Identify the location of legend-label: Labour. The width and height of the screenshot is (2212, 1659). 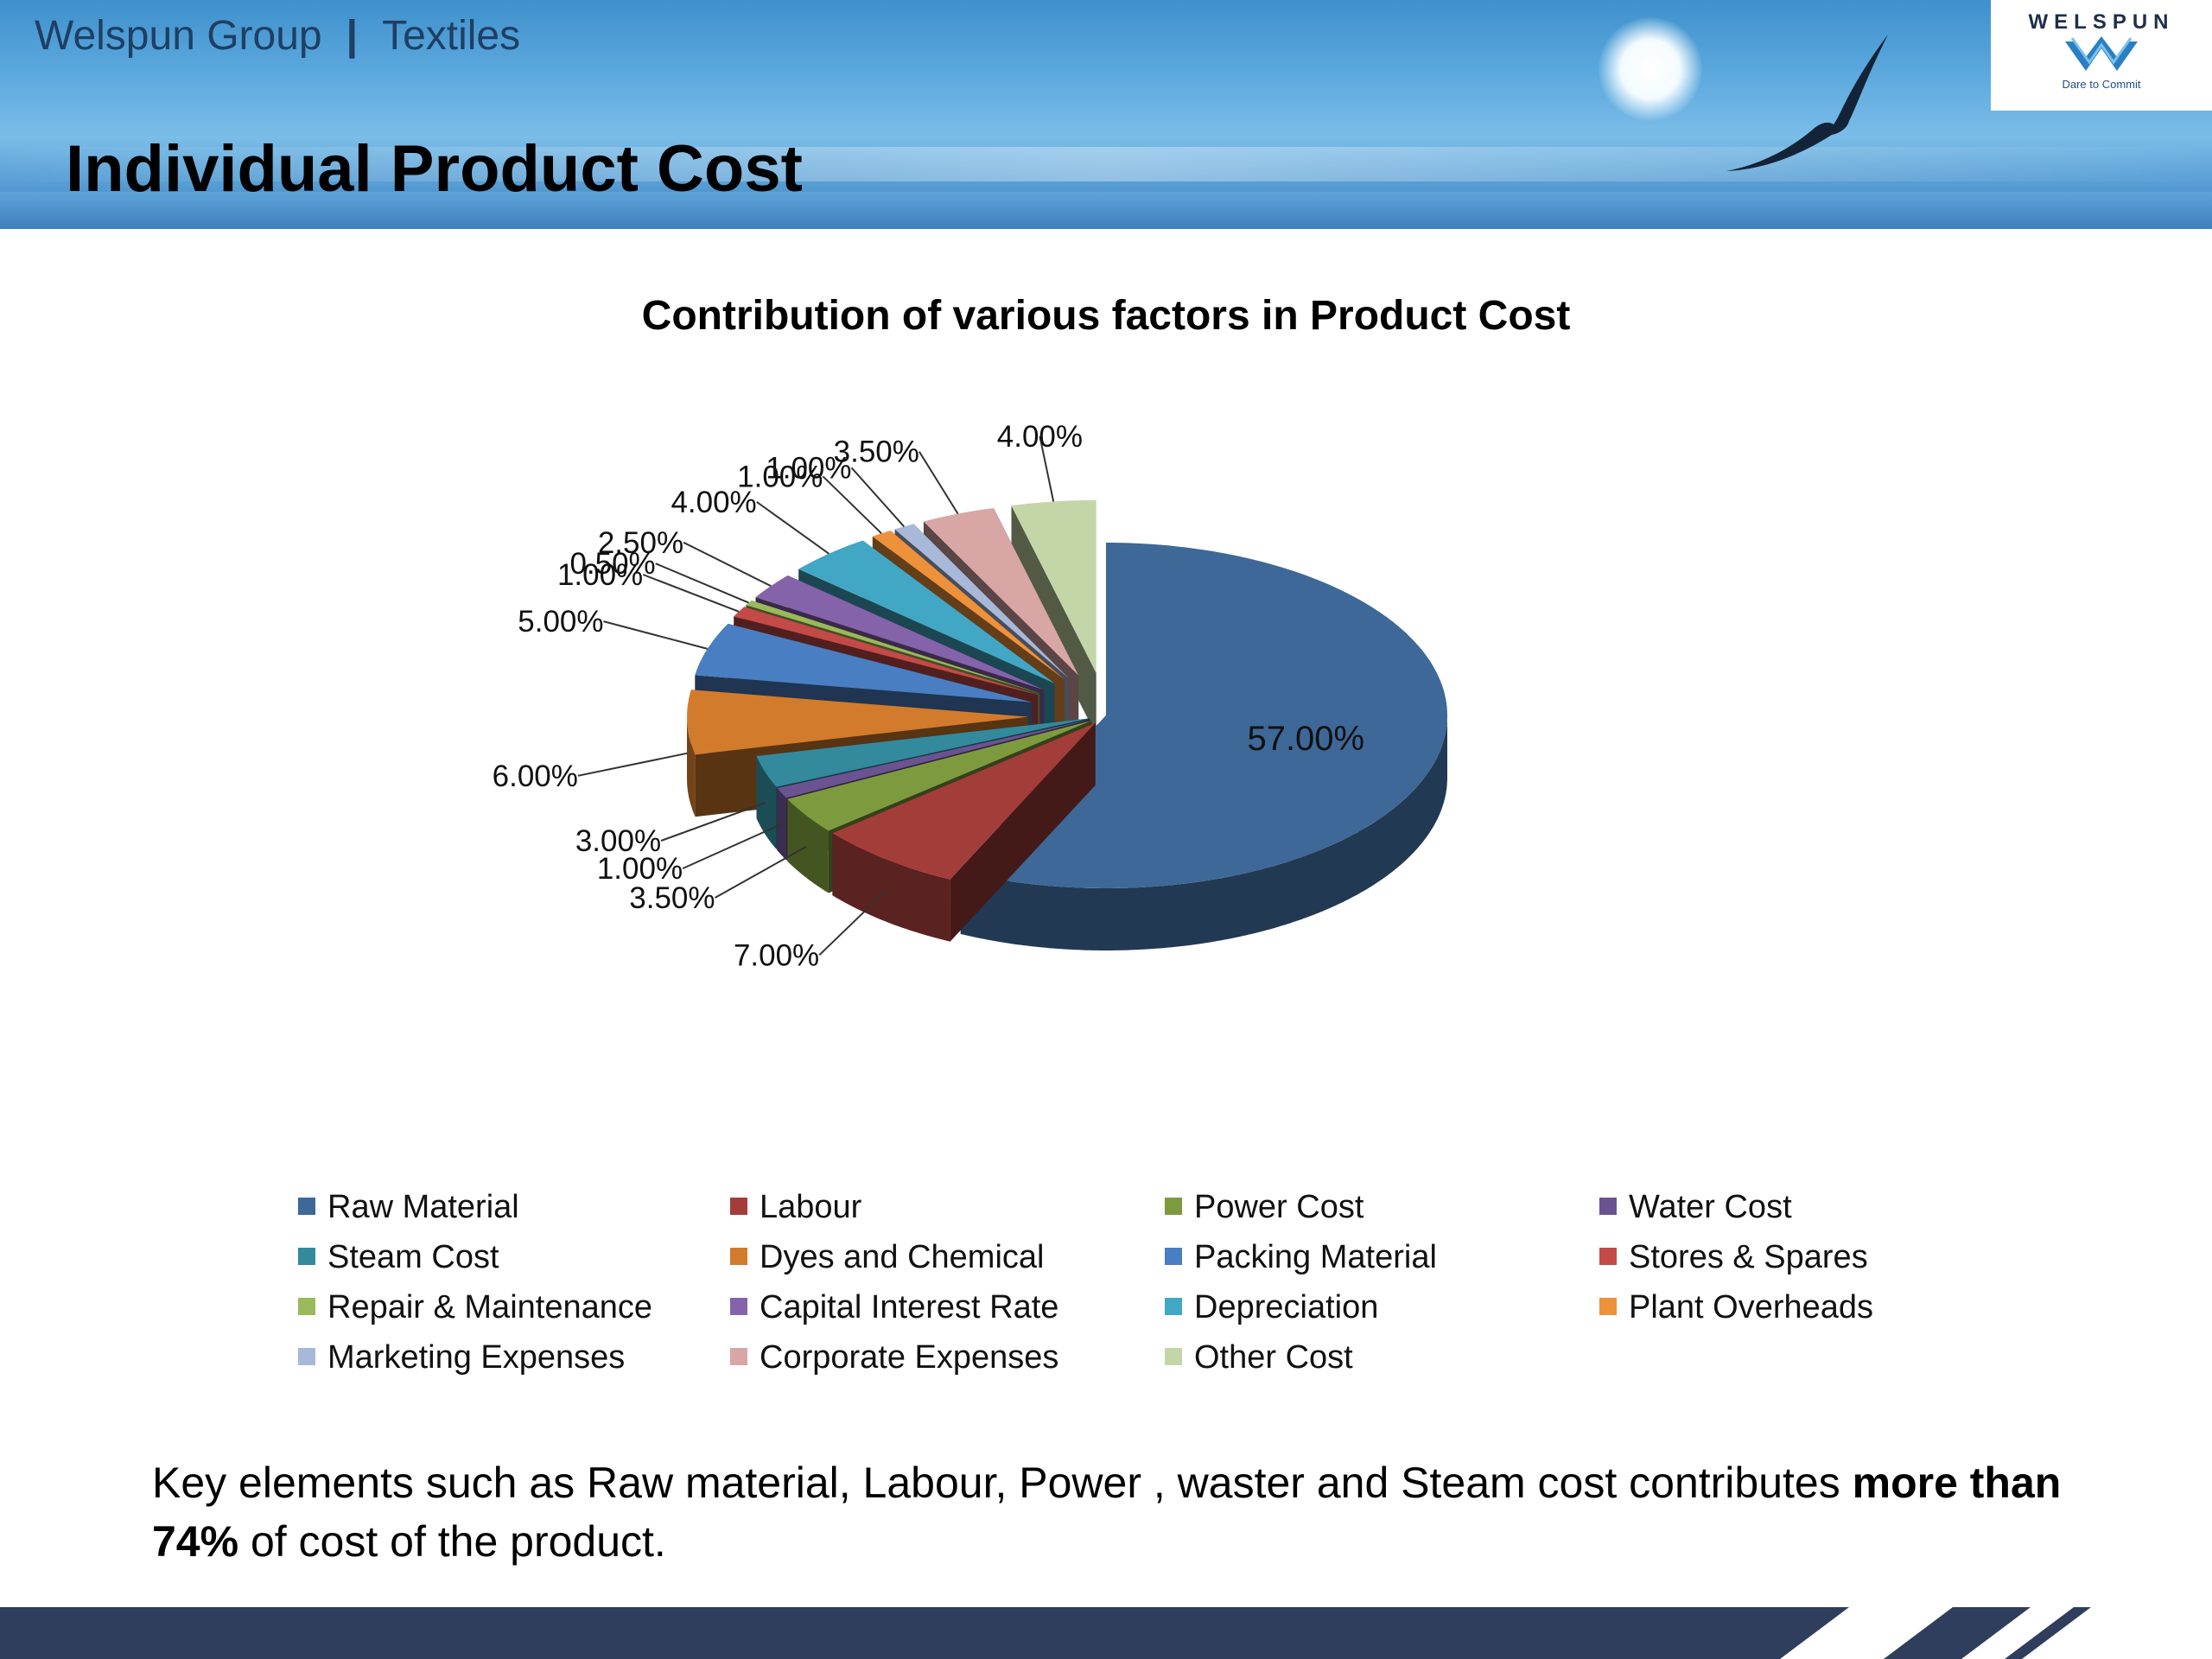
(811, 1207).